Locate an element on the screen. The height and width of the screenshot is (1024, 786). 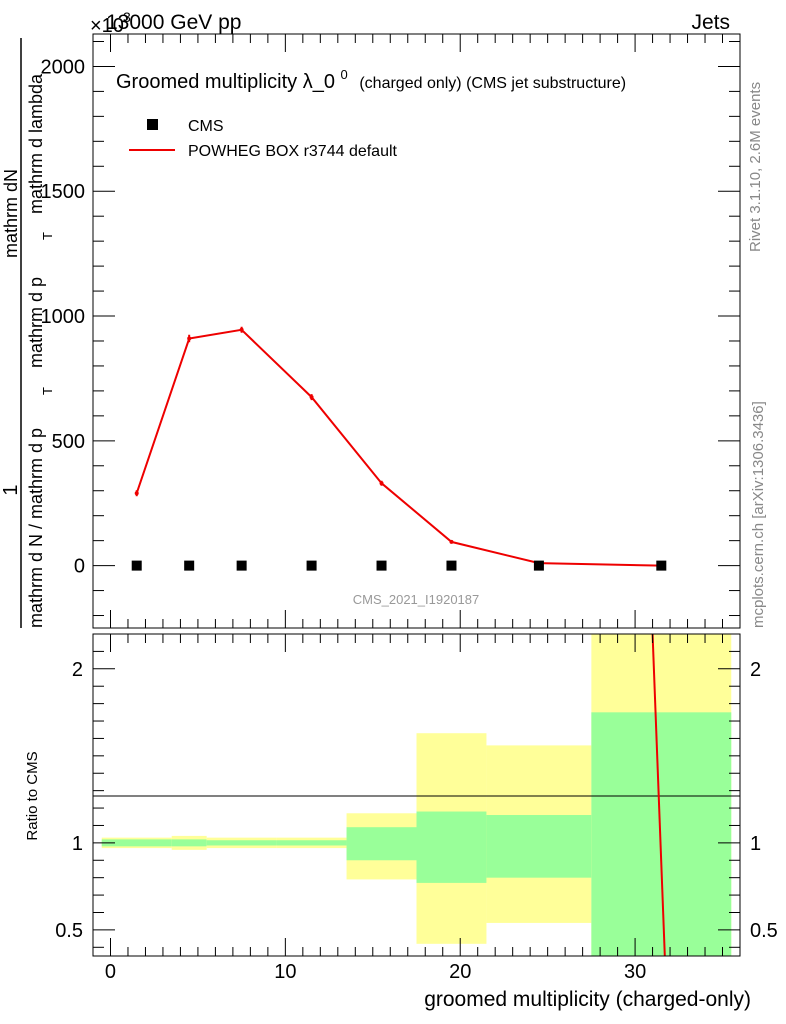
x-tick-label: 30 is located at coordinates (635, 972).